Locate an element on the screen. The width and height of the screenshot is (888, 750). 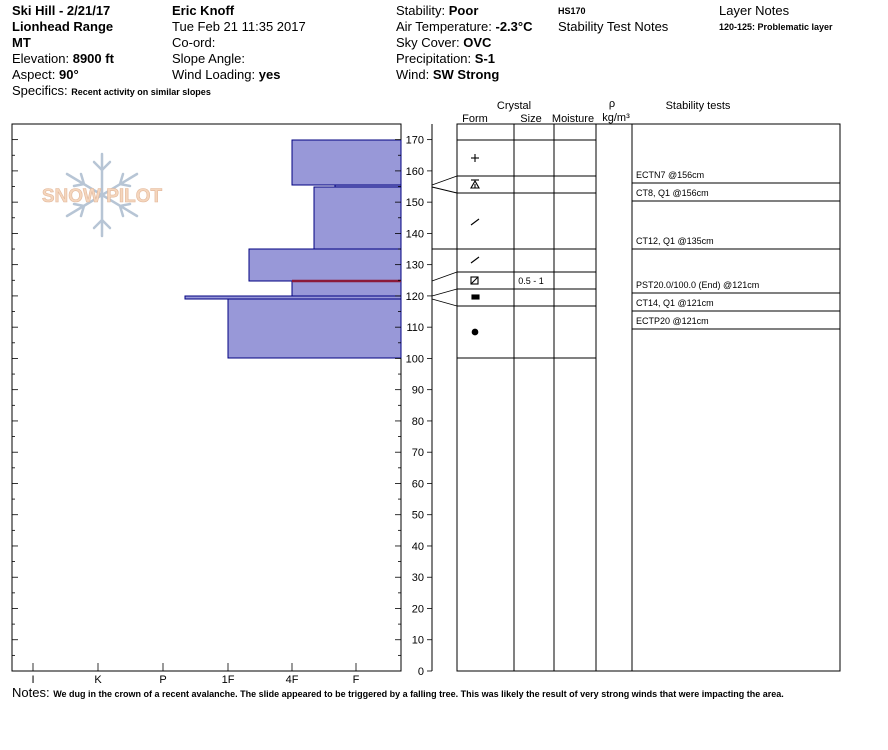
density-symbol: ρ is located at coordinates (612, 104).